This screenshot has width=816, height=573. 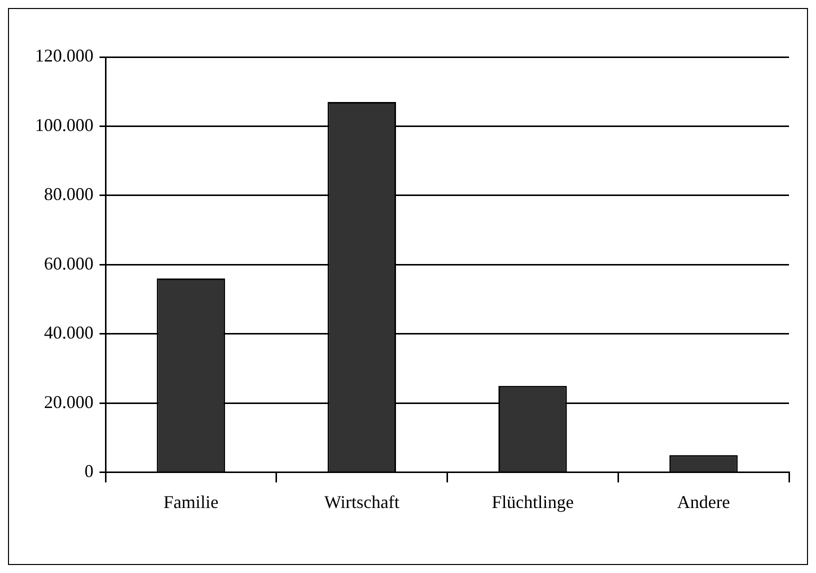 I want to click on x-tick-label: Flüchtlinge, so click(x=533, y=502).